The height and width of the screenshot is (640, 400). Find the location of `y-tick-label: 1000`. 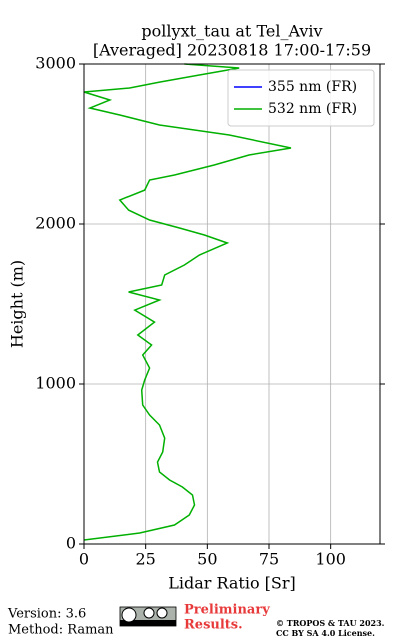

y-tick-label: 1000 is located at coordinates (55, 383).